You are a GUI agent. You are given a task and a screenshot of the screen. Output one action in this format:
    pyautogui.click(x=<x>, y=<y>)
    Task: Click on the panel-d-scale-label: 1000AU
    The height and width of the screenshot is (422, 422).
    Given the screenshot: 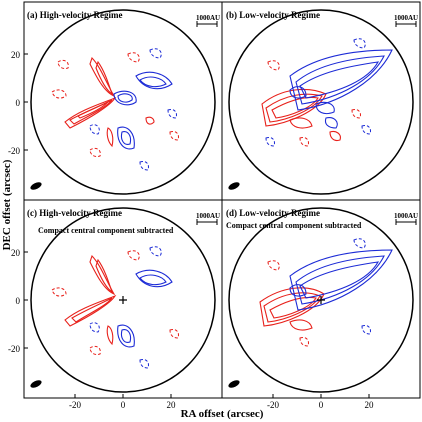 What is the action you would take?
    pyautogui.click(x=406, y=216)
    